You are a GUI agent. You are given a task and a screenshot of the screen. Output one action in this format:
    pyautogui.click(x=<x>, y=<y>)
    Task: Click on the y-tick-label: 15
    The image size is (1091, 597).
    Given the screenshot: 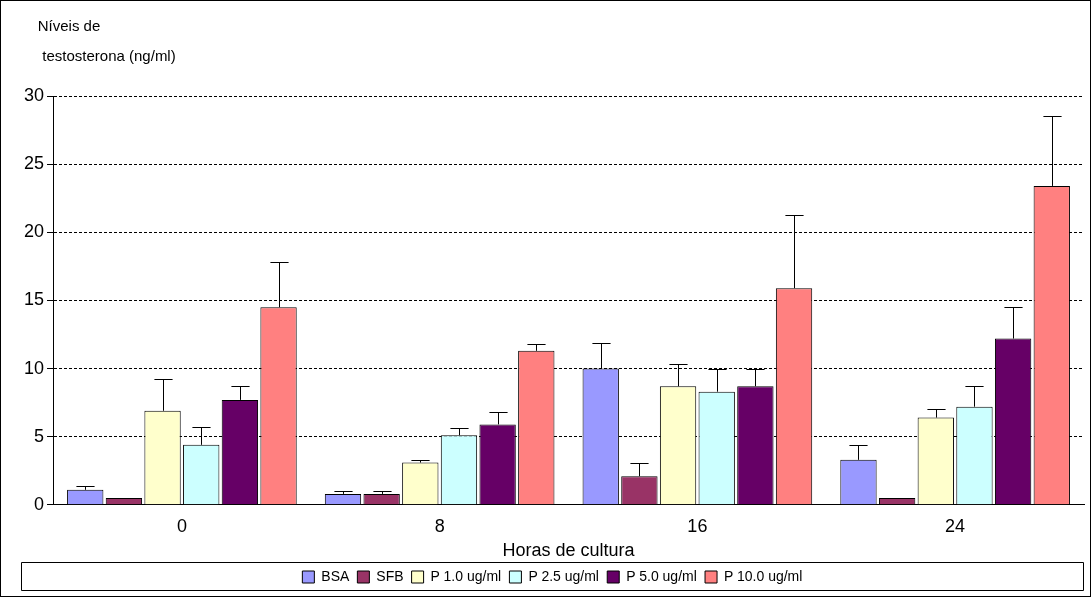 What is the action you would take?
    pyautogui.click(x=34, y=299)
    